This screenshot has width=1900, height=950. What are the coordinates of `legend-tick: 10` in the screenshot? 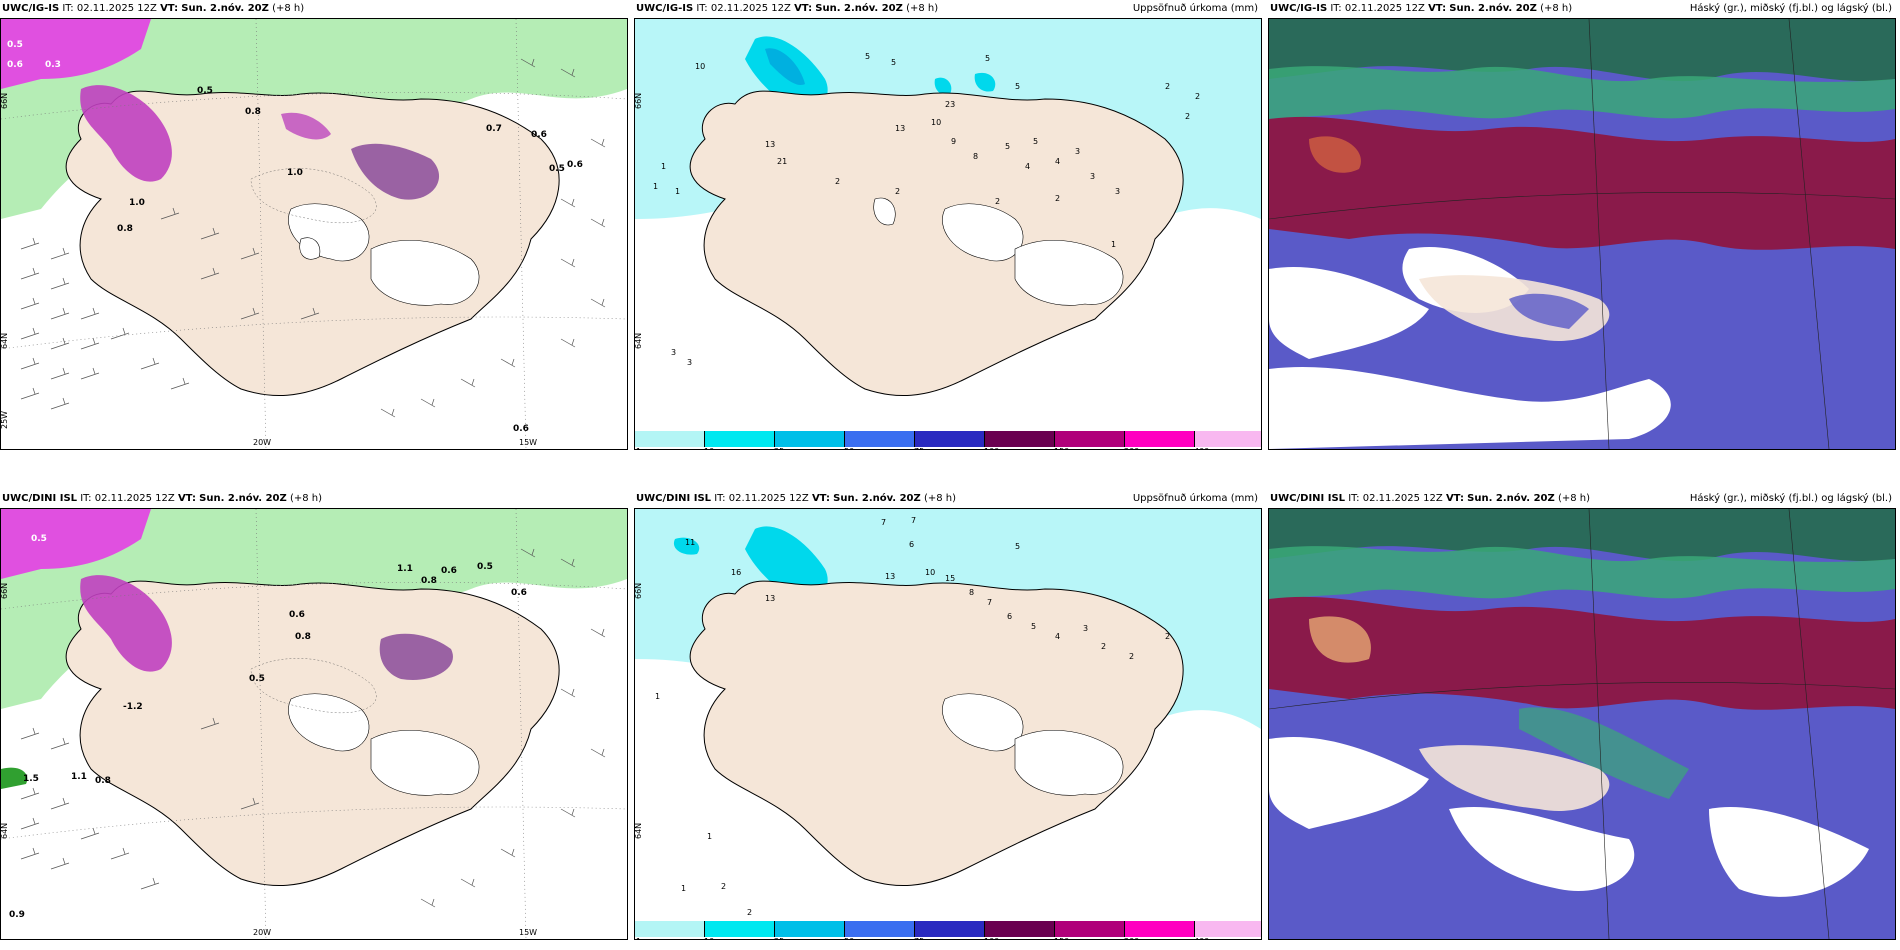 It's located at (709, 938).